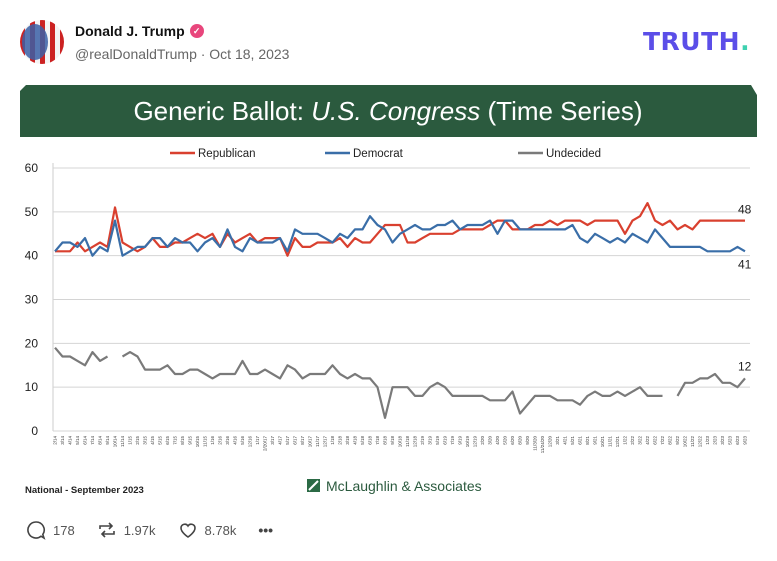  What do you see at coordinates (160, 440) in the screenshot?
I see `x-tick-label: 5/15` at bounding box center [160, 440].